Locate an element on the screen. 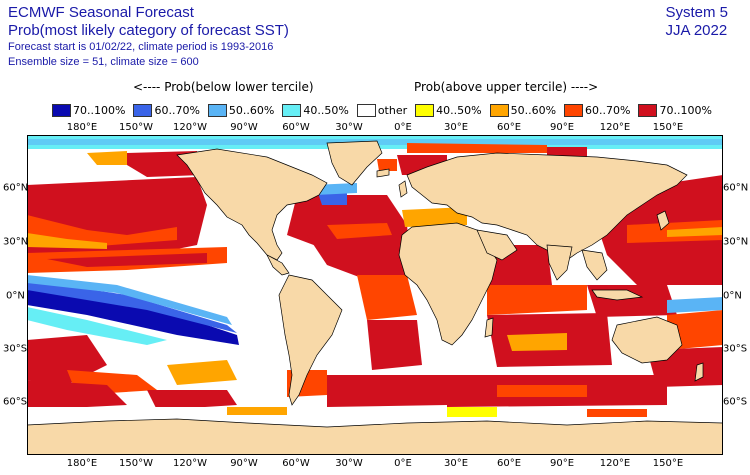 The image size is (750, 475). lon-label: 150°W is located at coordinates (136, 463).